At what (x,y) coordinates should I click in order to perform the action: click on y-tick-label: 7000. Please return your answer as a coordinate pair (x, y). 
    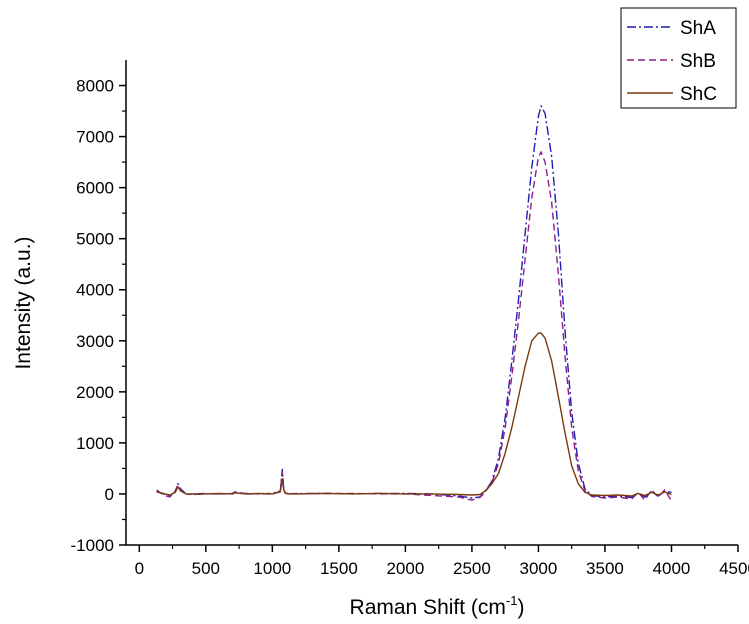
    Looking at the image, I should click on (95, 137).